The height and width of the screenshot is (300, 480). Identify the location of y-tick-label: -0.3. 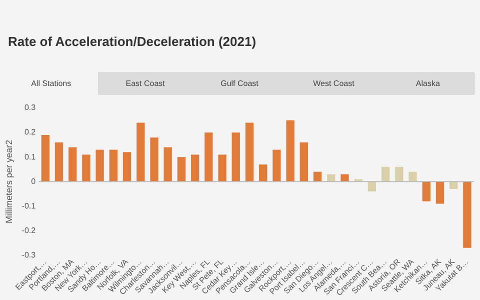
(29, 255).